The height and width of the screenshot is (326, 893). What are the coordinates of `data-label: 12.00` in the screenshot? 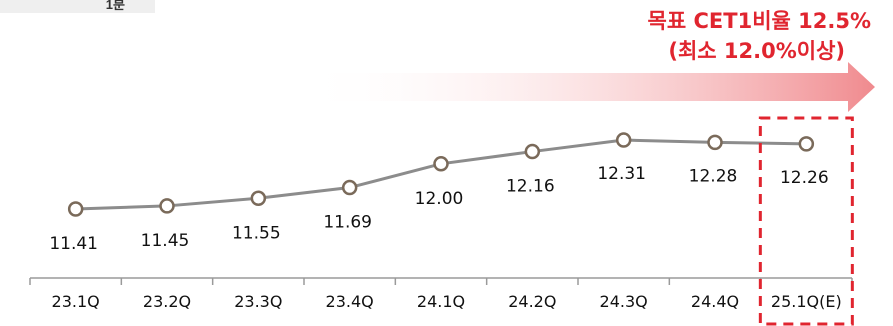 It's located at (439, 199).